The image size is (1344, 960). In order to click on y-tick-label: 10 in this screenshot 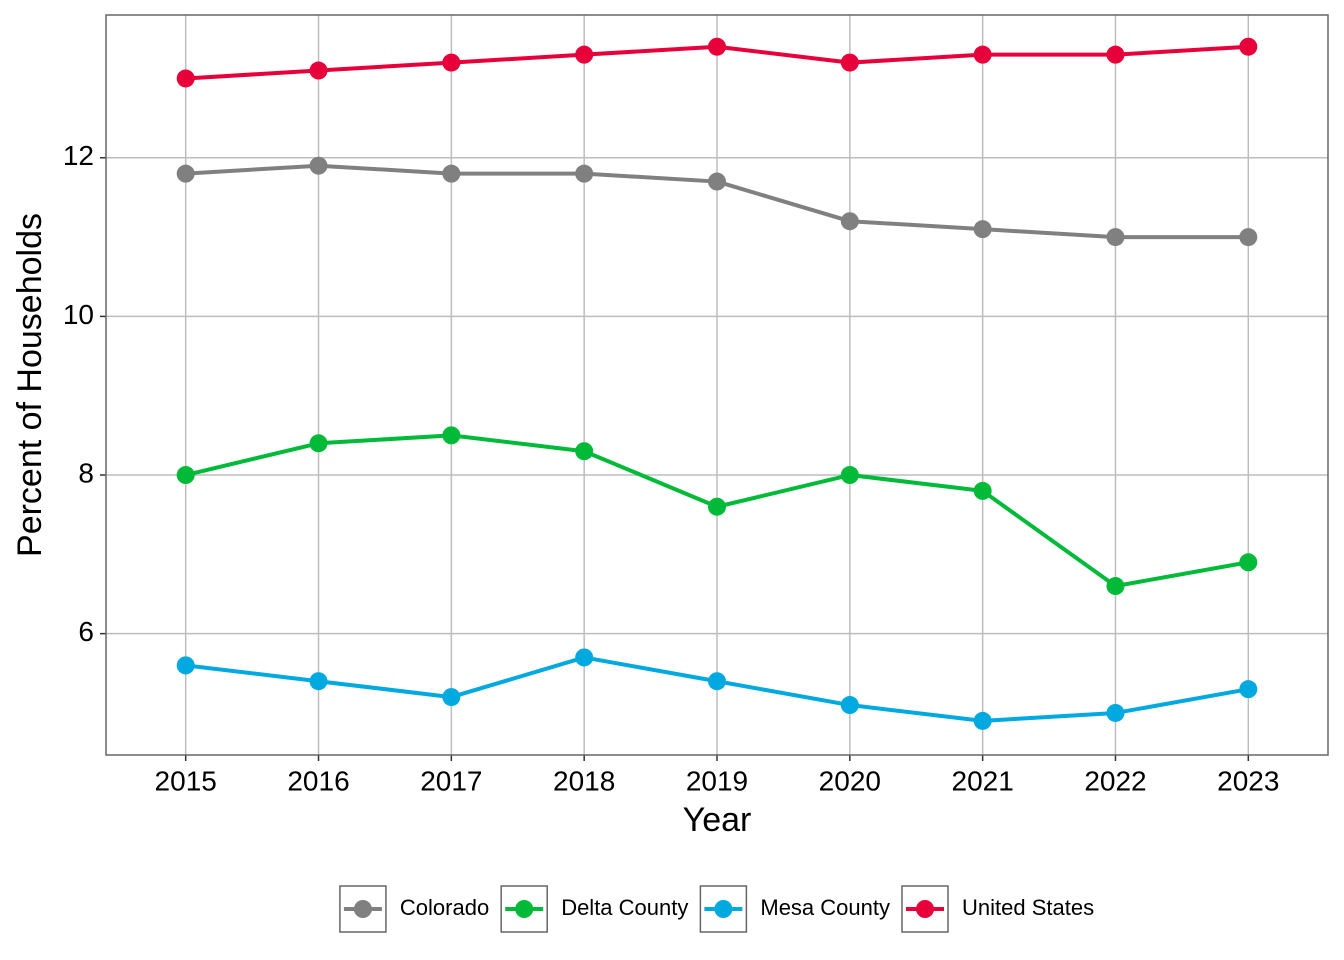, I will do `click(78, 314)`.